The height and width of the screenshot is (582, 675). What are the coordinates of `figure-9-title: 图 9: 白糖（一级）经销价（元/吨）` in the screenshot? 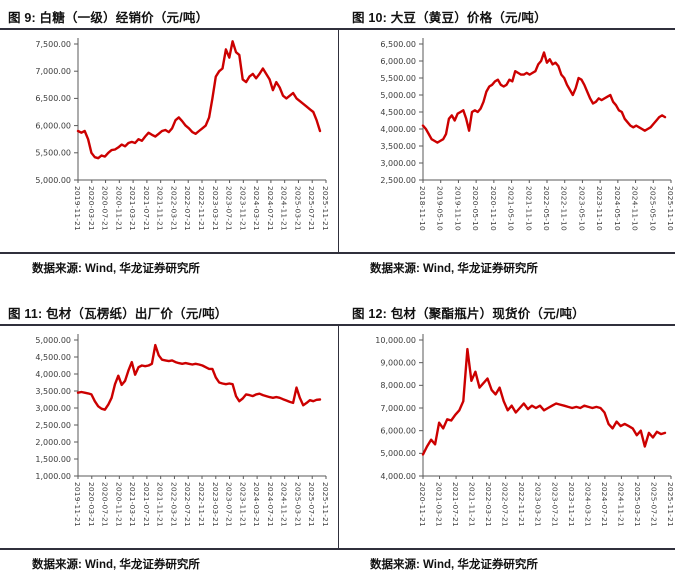 It's located at (108, 17).